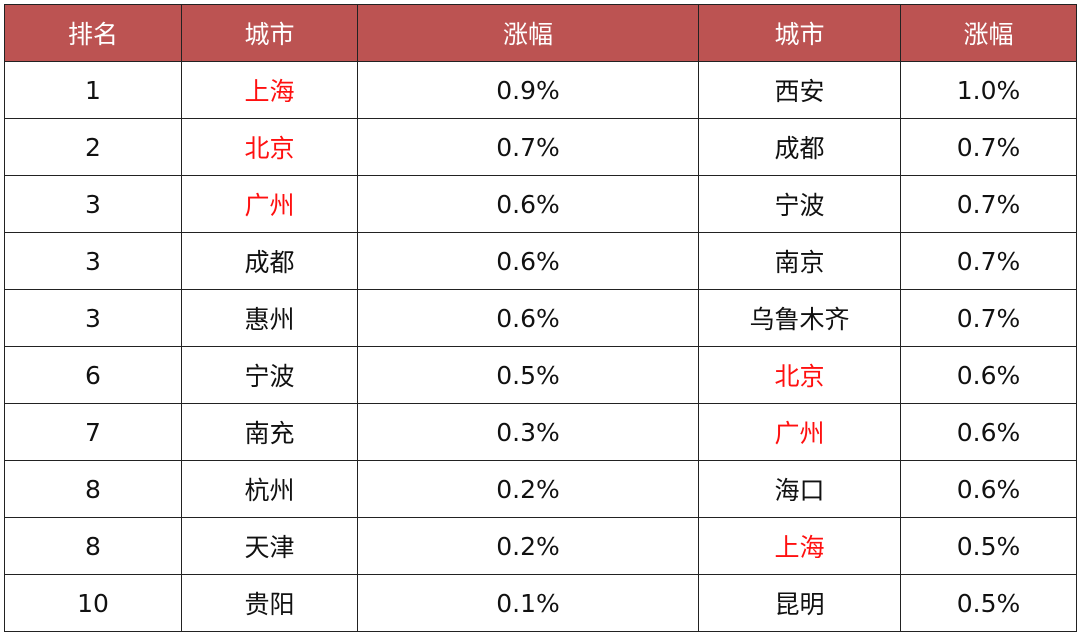 The image size is (1080, 635). I want to click on table-row: 8 天津 0.2% 上海 0.5%, so click(540, 546).